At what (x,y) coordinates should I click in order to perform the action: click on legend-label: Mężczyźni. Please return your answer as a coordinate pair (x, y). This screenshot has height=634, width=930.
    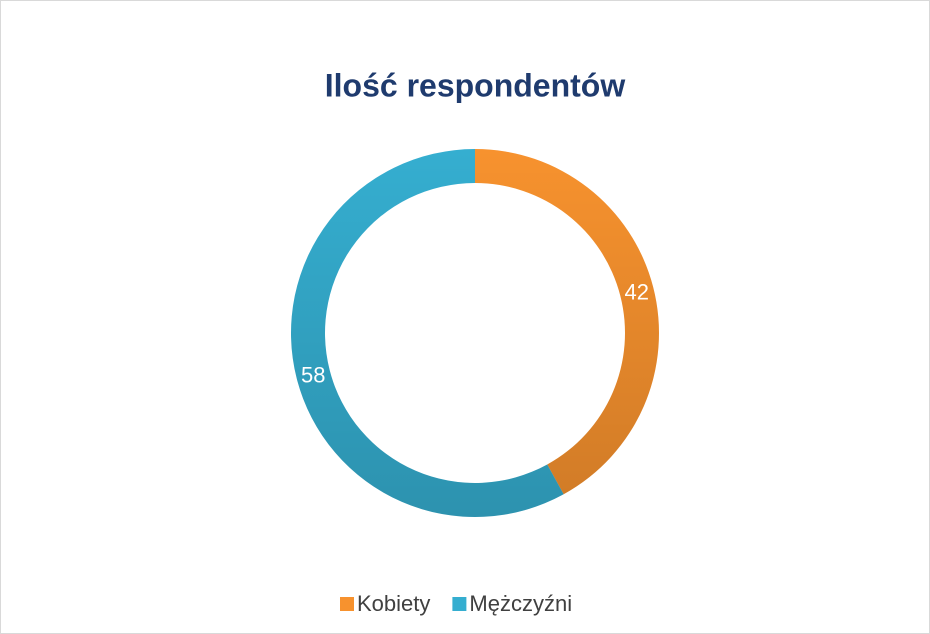
    Looking at the image, I should click on (520, 603).